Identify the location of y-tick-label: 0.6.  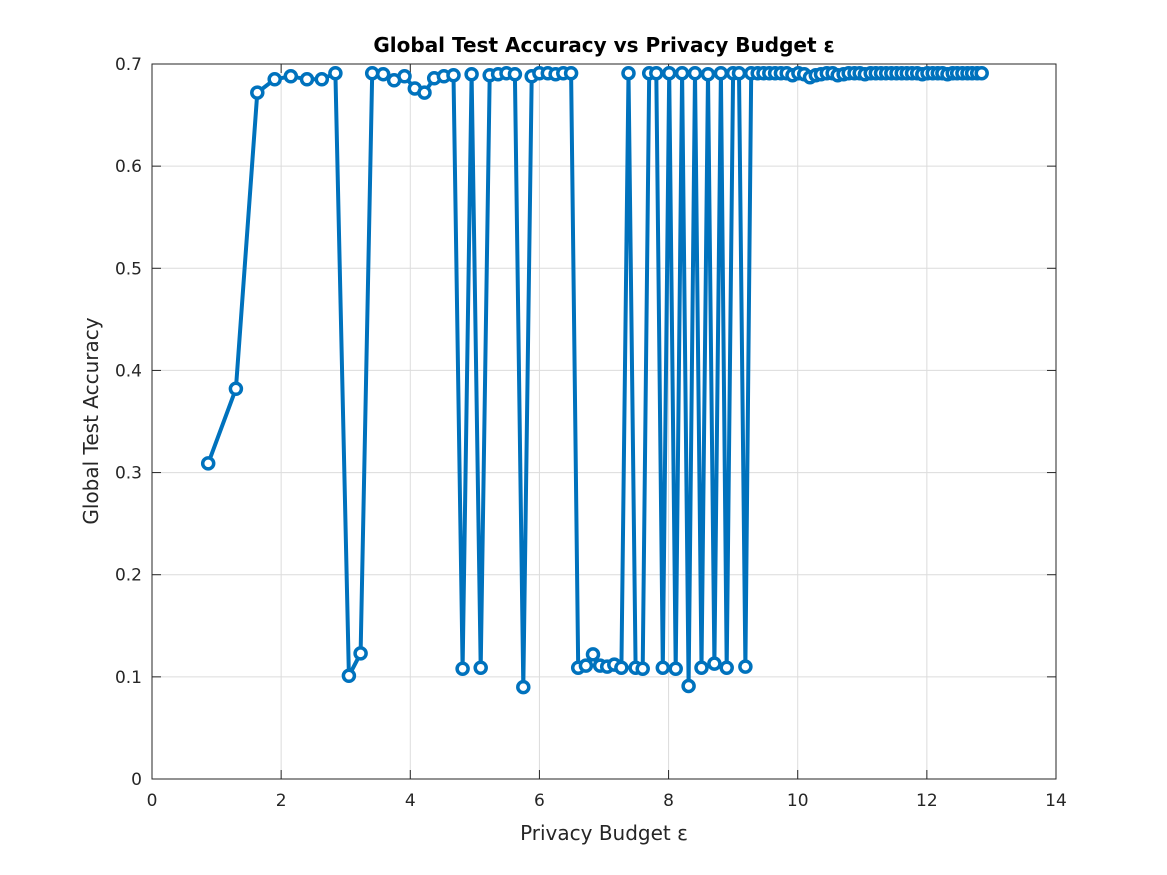
(128, 167).